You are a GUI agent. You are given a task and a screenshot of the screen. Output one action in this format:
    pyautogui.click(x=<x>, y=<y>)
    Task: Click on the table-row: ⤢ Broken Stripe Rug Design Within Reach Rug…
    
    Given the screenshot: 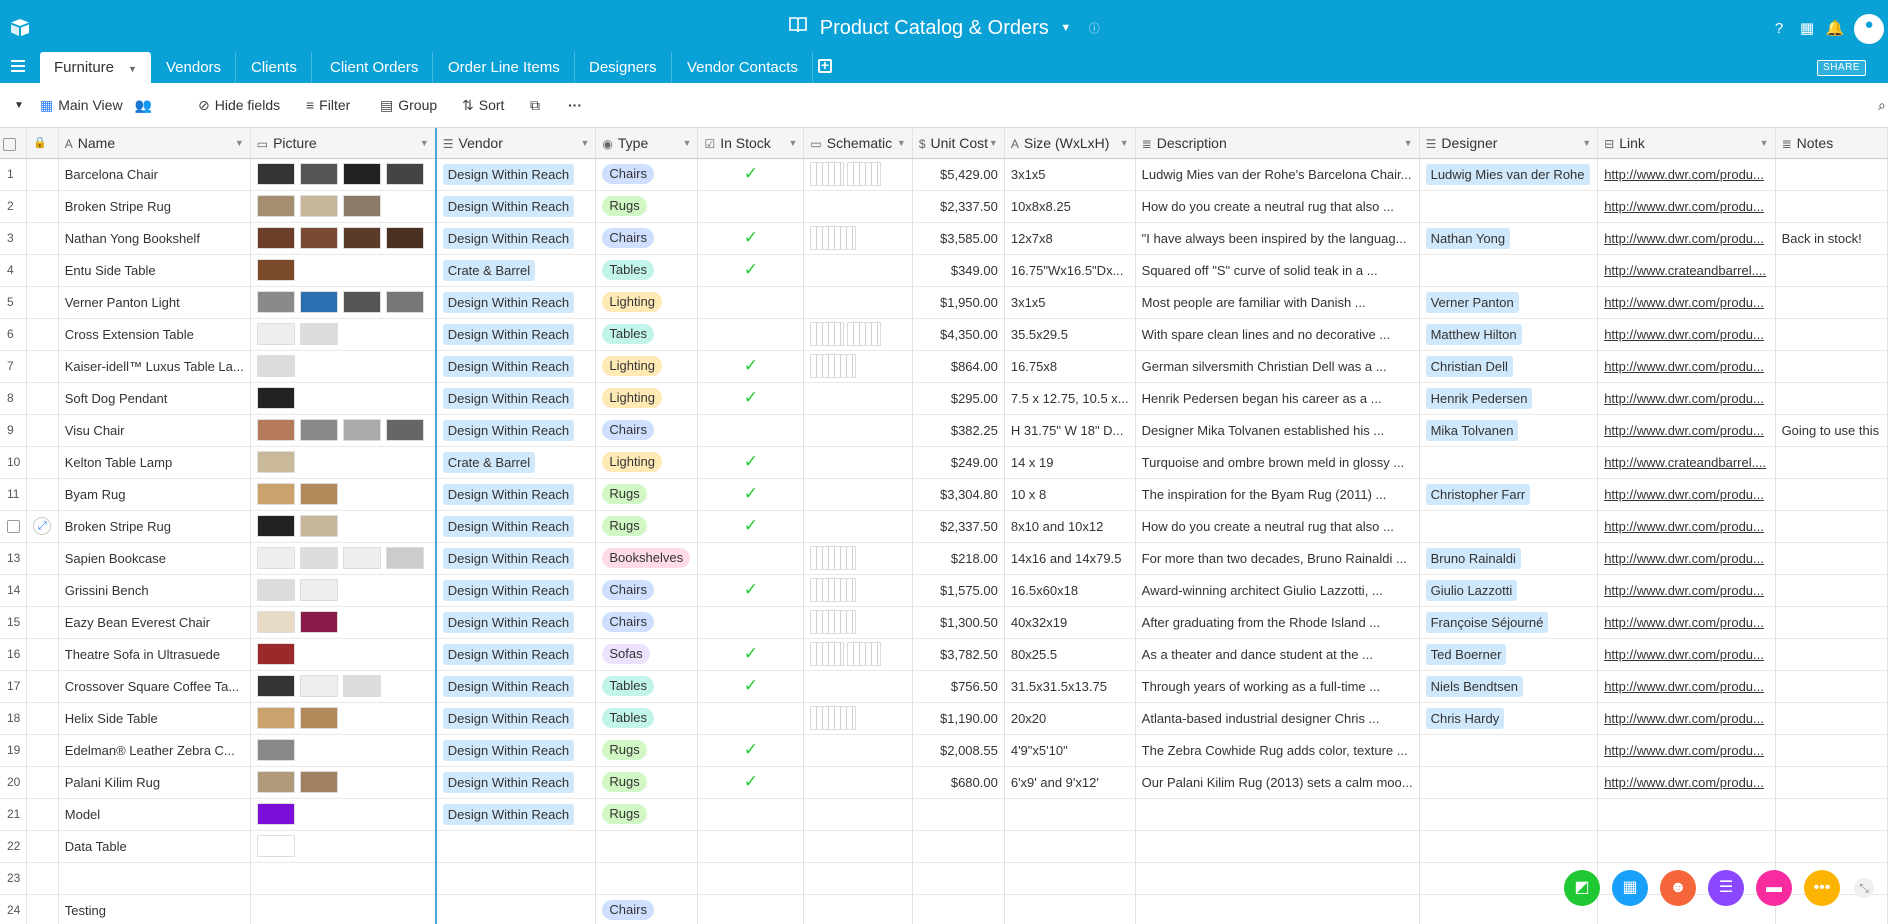 What is the action you would take?
    pyautogui.click(x=944, y=526)
    